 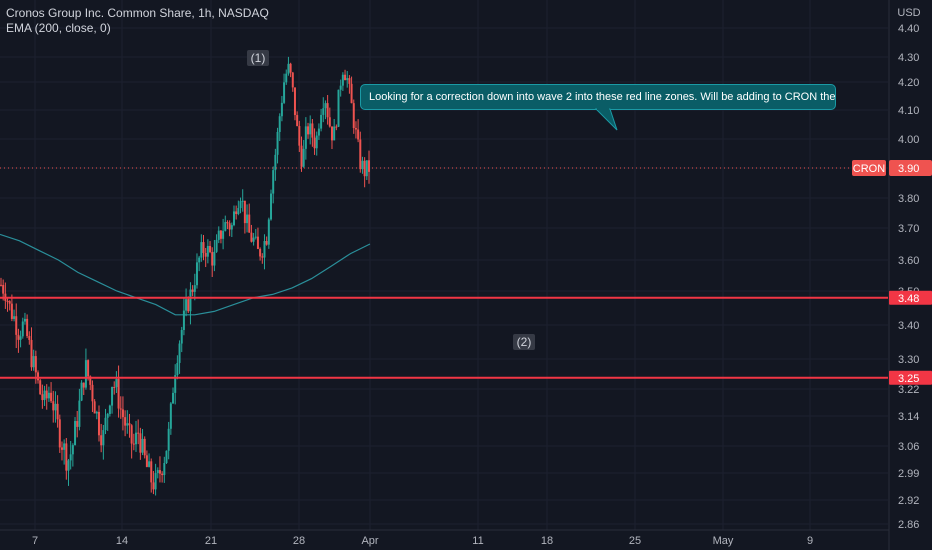 I want to click on indicator-label: EMA (200, close, 0), so click(x=58, y=28).